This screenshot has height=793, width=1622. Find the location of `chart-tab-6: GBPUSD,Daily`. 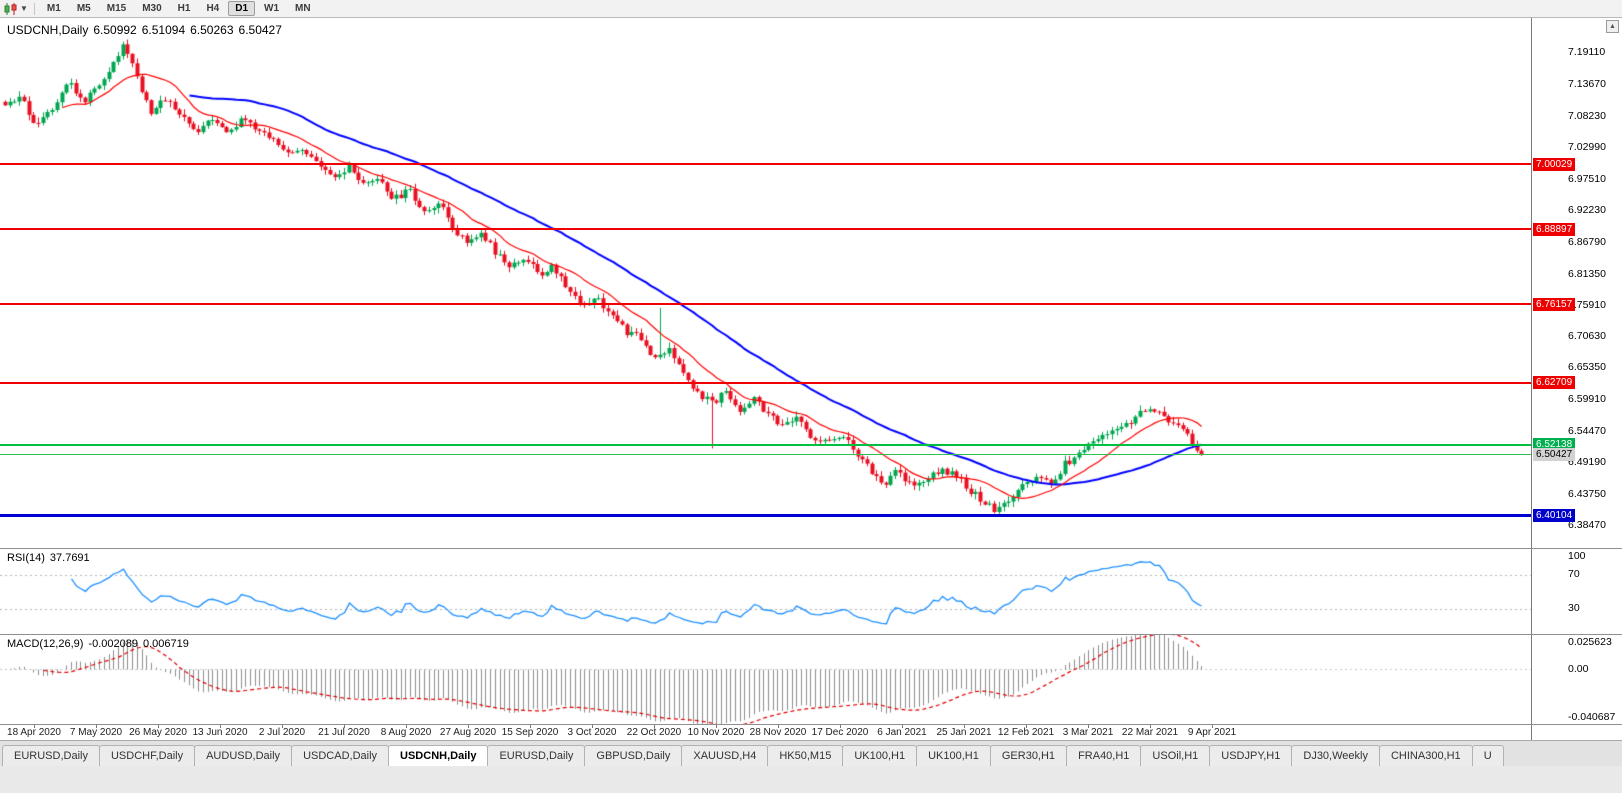

chart-tab-6: GBPUSD,Daily is located at coordinates (633, 755).